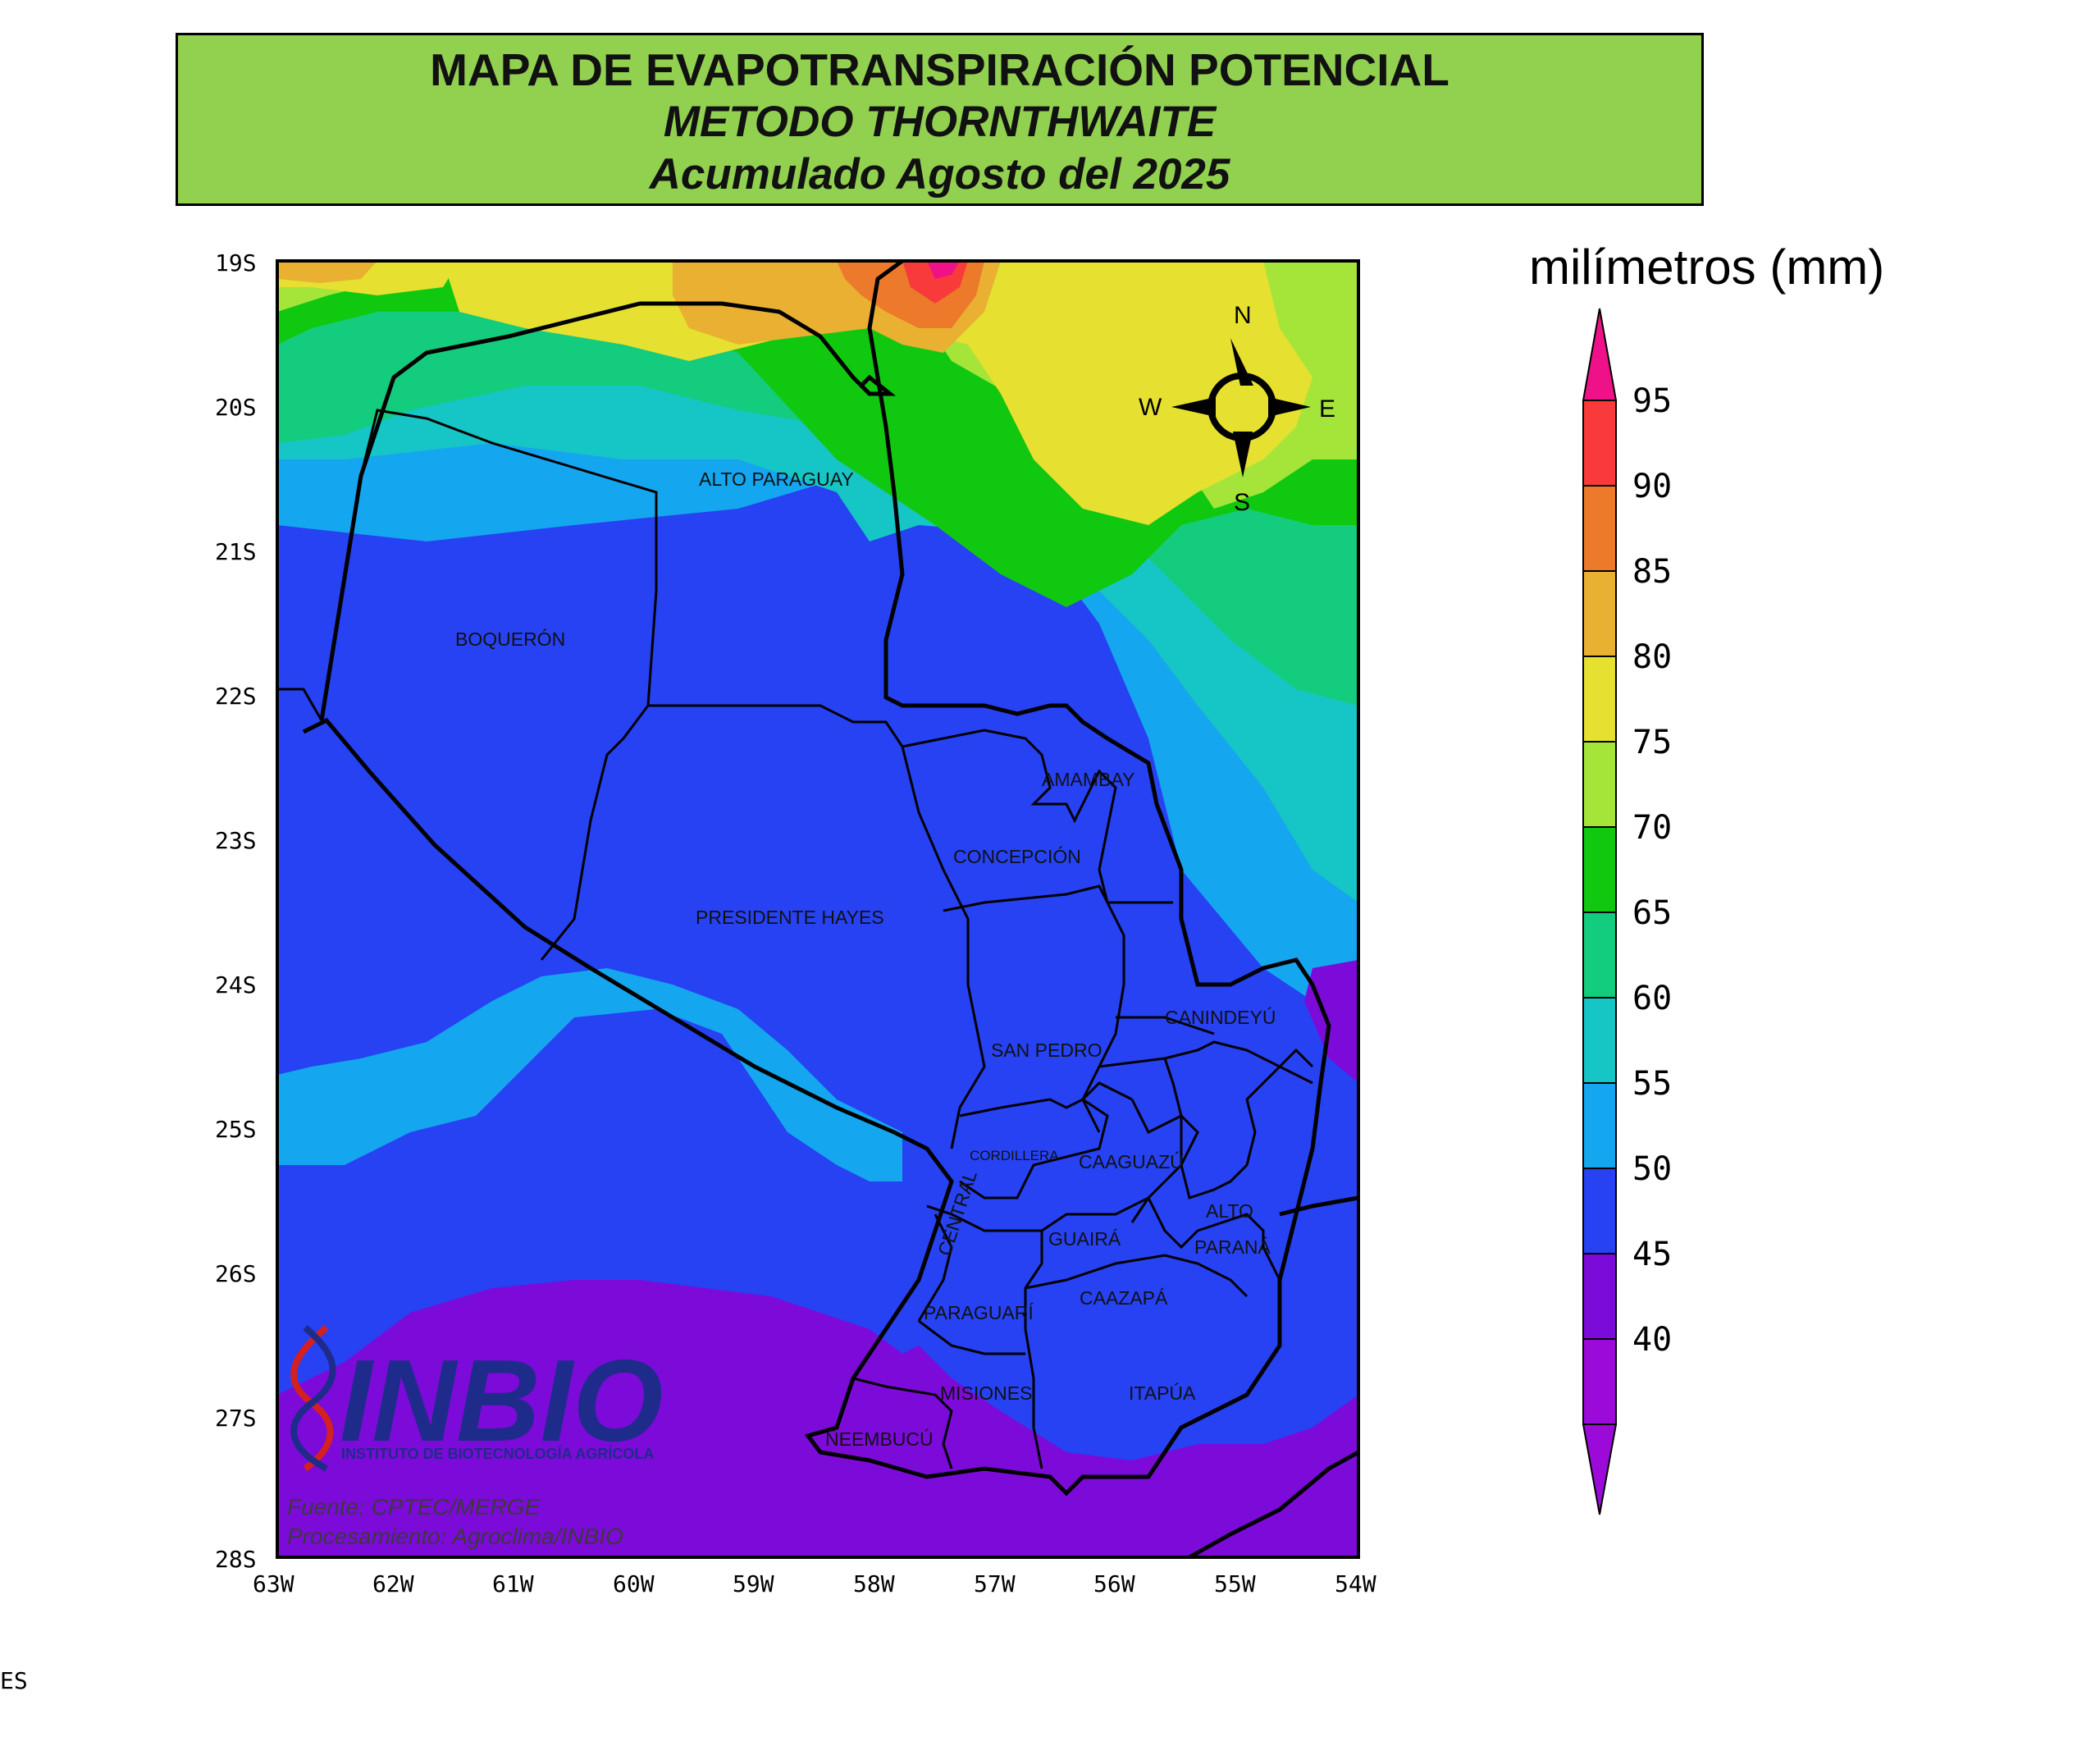 Image resolution: width=2100 pixels, height=1764 pixels. I want to click on source-credit: Fuente: CPTEC/MERGE, so click(413, 1507).